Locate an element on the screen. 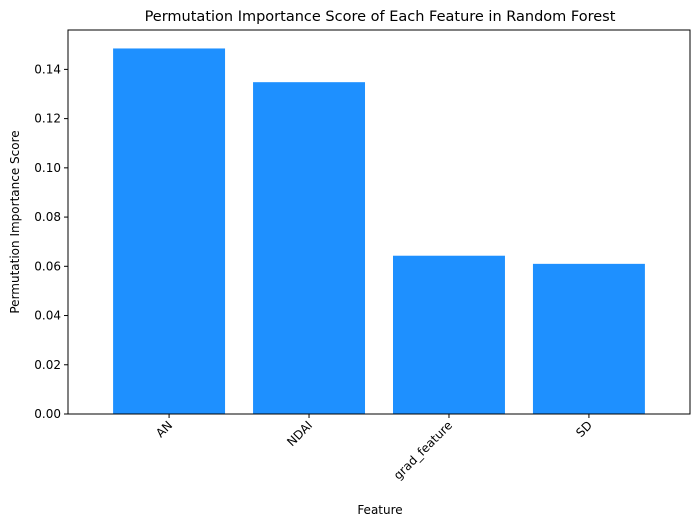 The height and width of the screenshot is (527, 700). y-tick-label: 0.02 is located at coordinates (47, 365).